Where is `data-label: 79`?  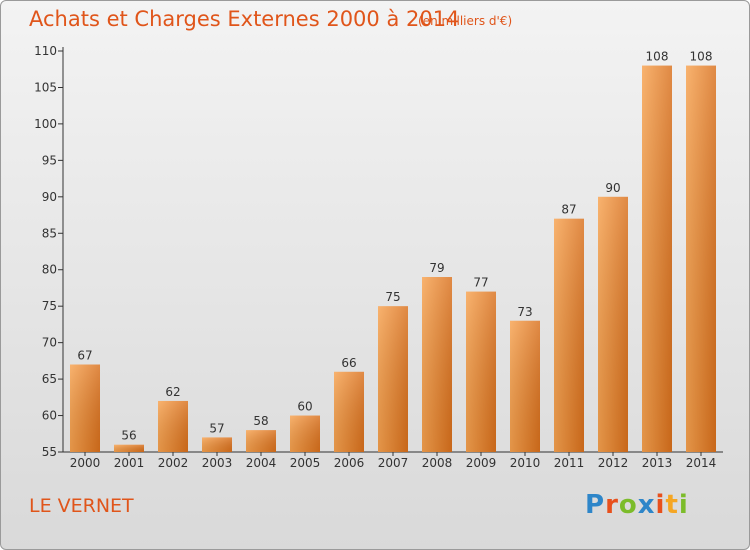 data-label: 79 is located at coordinates (436, 268).